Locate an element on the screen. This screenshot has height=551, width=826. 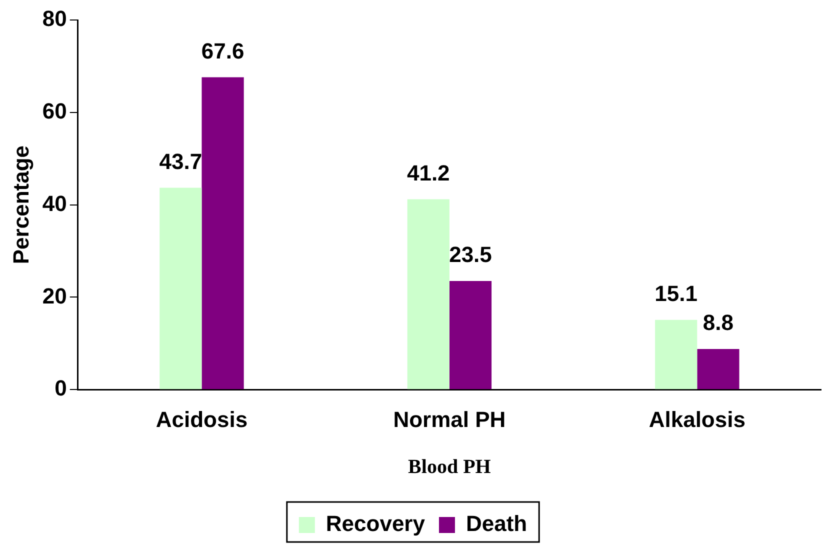
y-tick-label: 80 is located at coordinates (54, 19).